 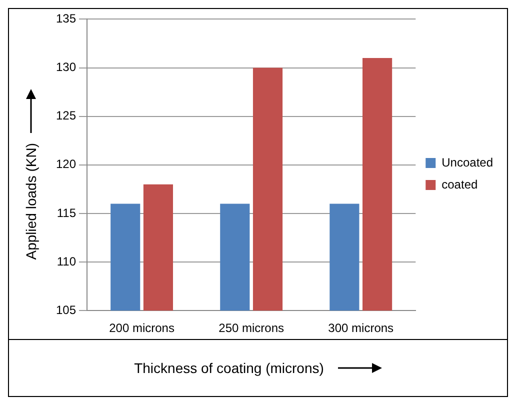 I want to click on y-tick-label: 110, so click(x=66, y=261).